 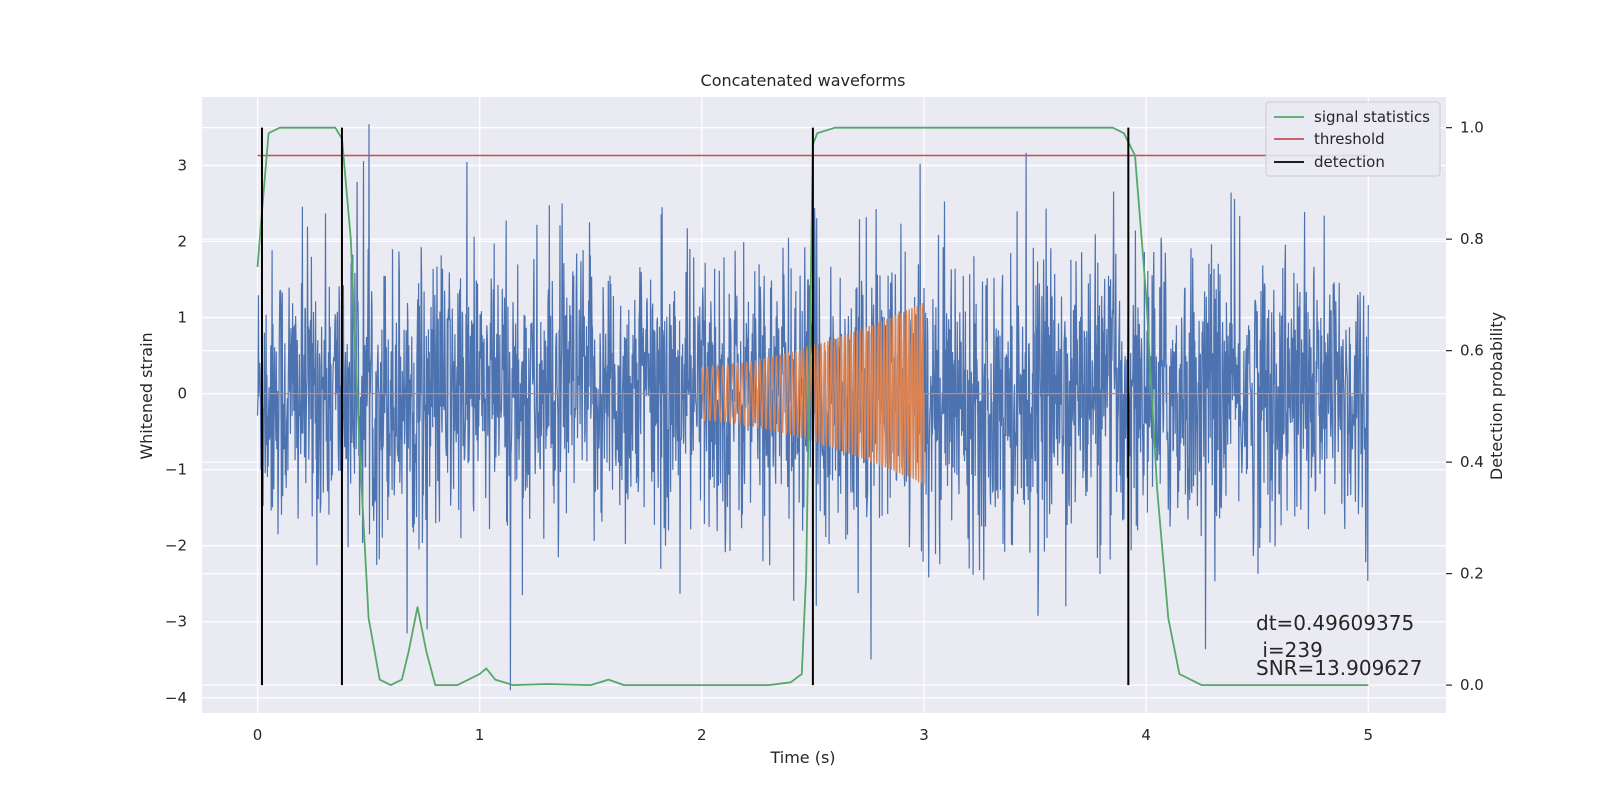 I want to click on legend-box, so click(x=1353, y=139).